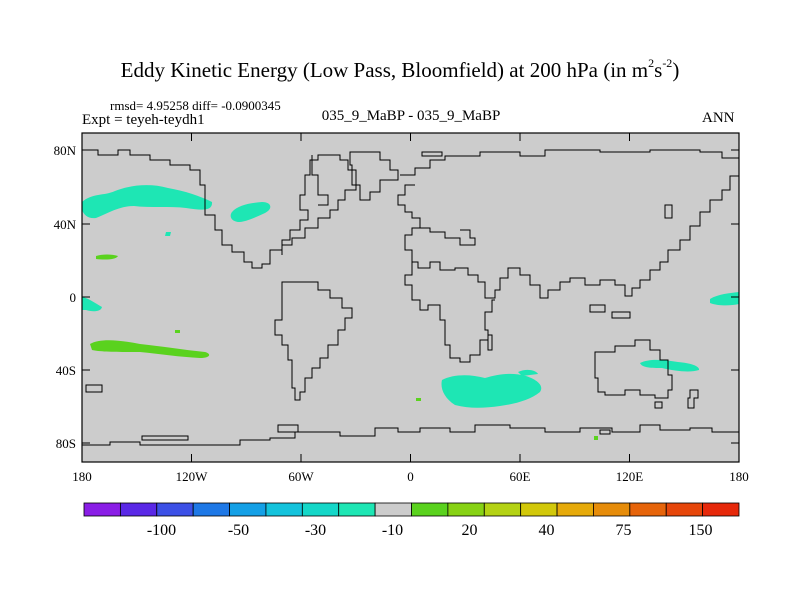 The height and width of the screenshot is (600, 800). Describe the element at coordinates (569, 162) in the screenshot. I see `coast-eurasia-north` at that location.